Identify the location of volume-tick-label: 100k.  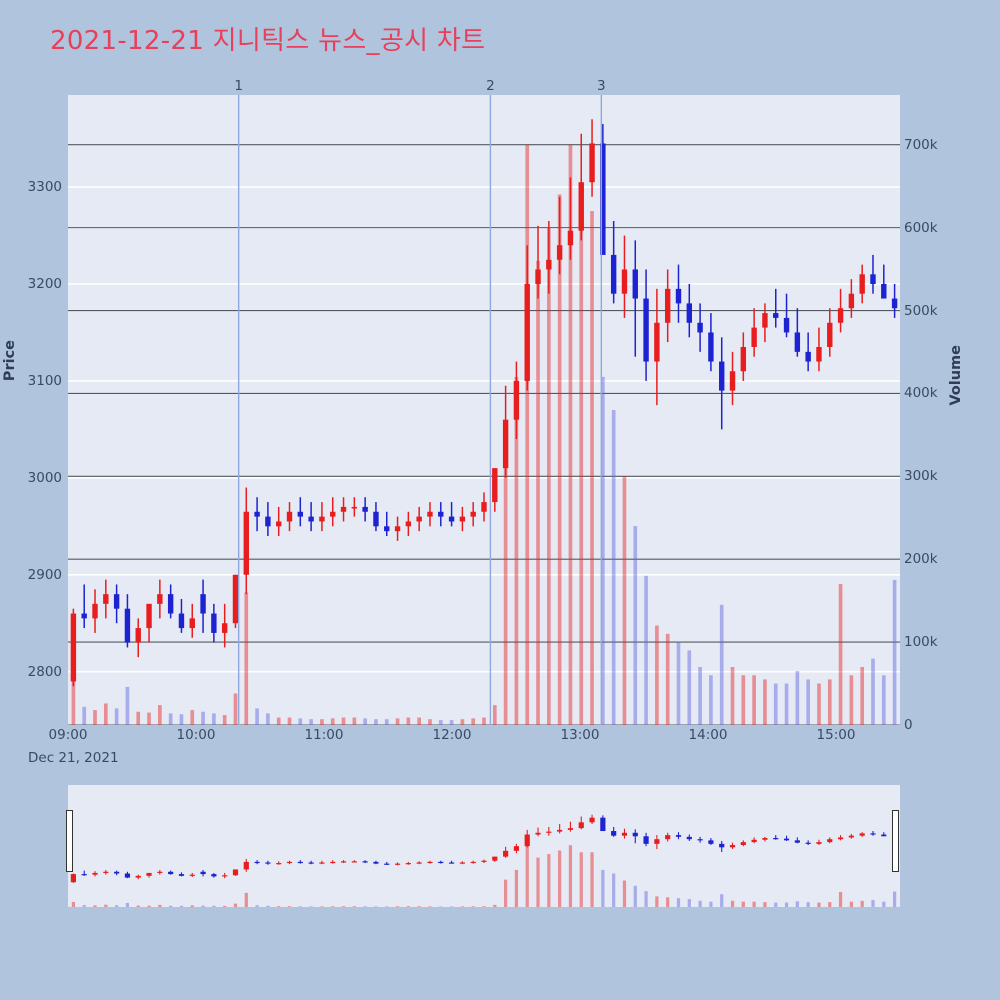
(921, 642).